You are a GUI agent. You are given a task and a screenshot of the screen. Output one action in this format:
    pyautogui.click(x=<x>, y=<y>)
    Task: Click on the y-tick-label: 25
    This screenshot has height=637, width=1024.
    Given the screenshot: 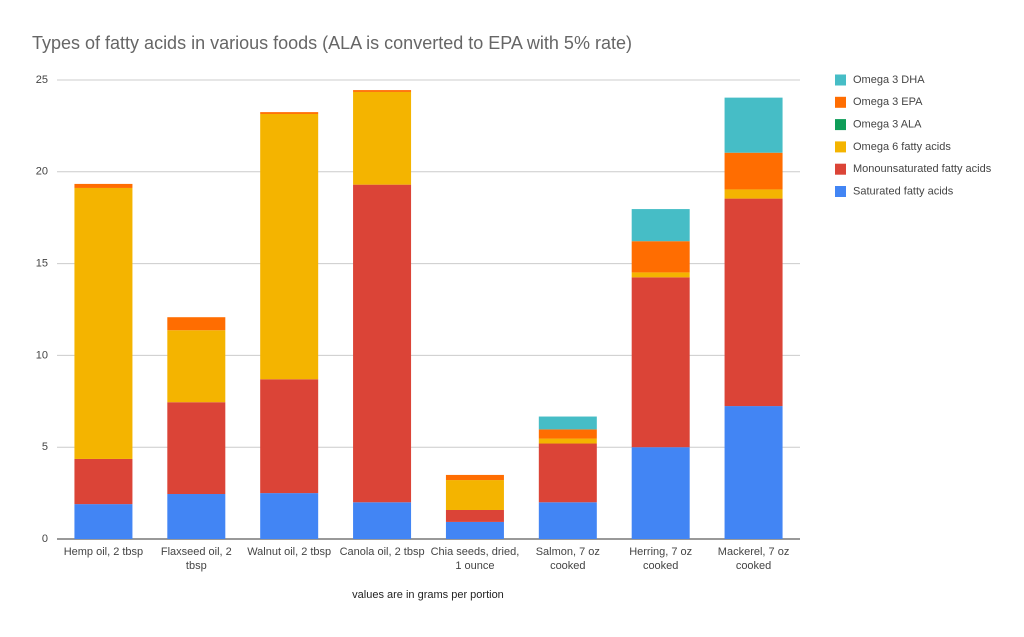 What is the action you would take?
    pyautogui.click(x=42, y=80)
    